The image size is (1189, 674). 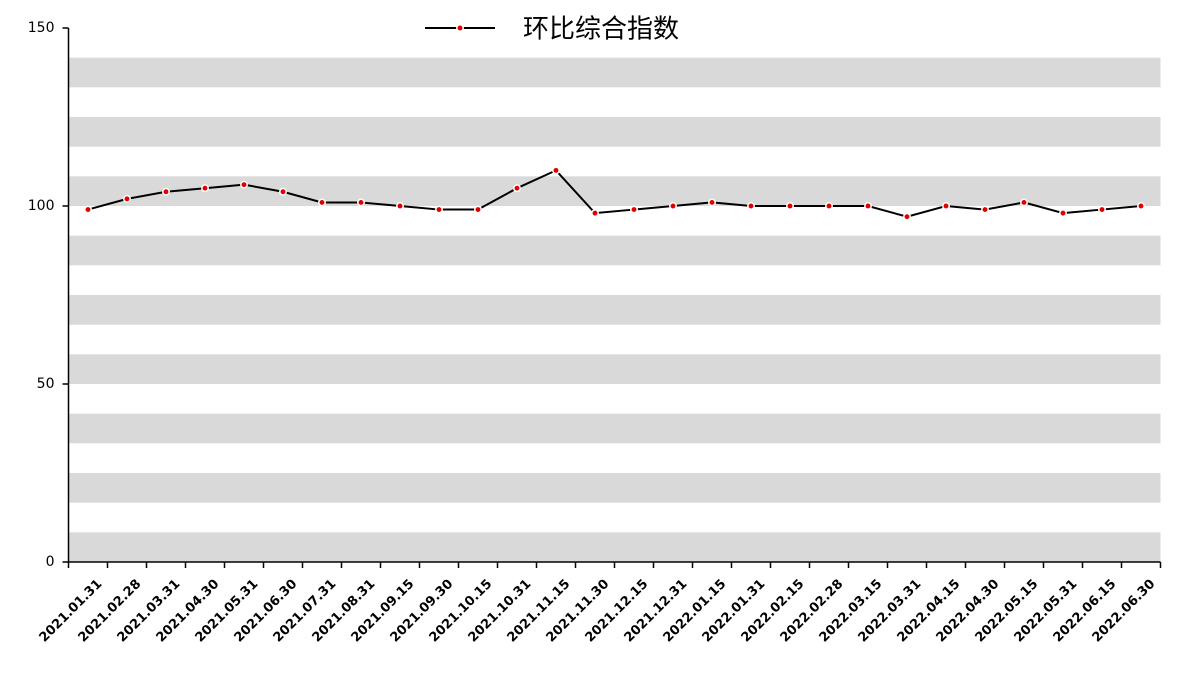 I want to click on data-line, so click(x=614, y=193).